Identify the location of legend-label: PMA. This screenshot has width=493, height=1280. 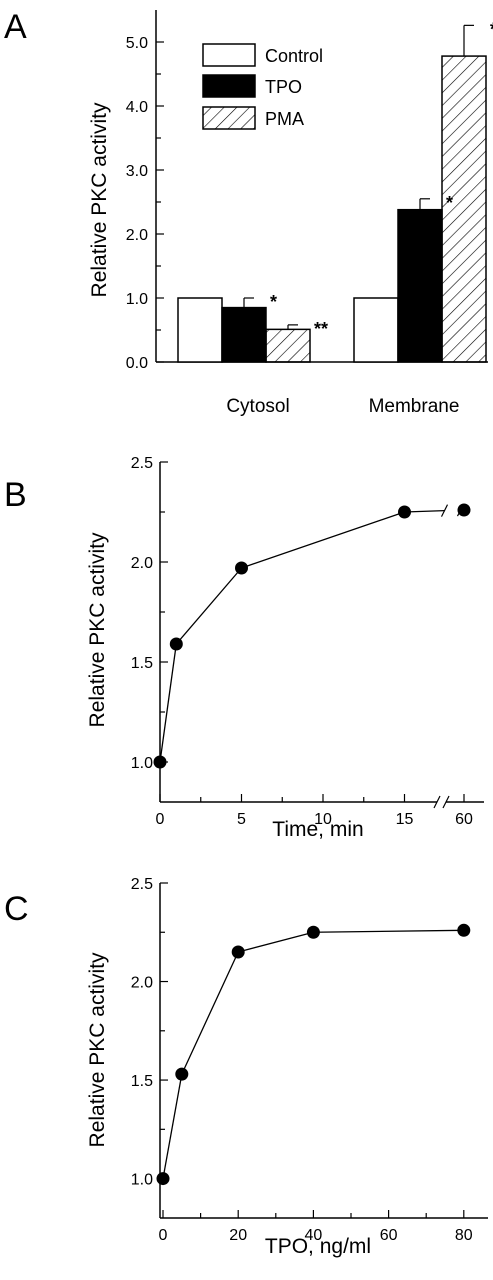
(284, 119).